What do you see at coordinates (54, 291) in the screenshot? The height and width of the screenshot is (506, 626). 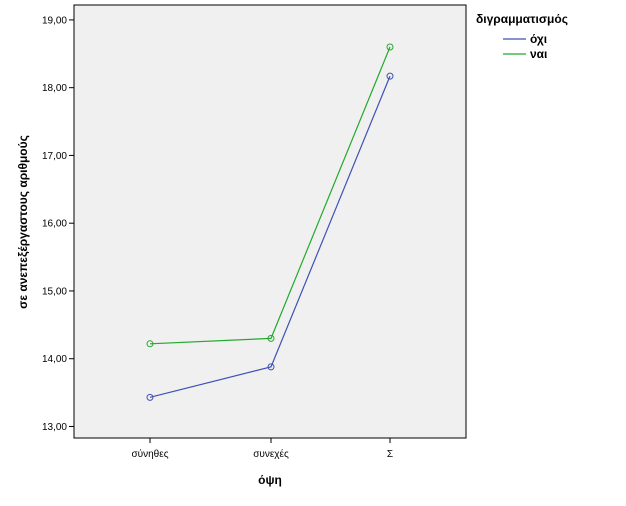 I see `y-tick-label: 15,00` at bounding box center [54, 291].